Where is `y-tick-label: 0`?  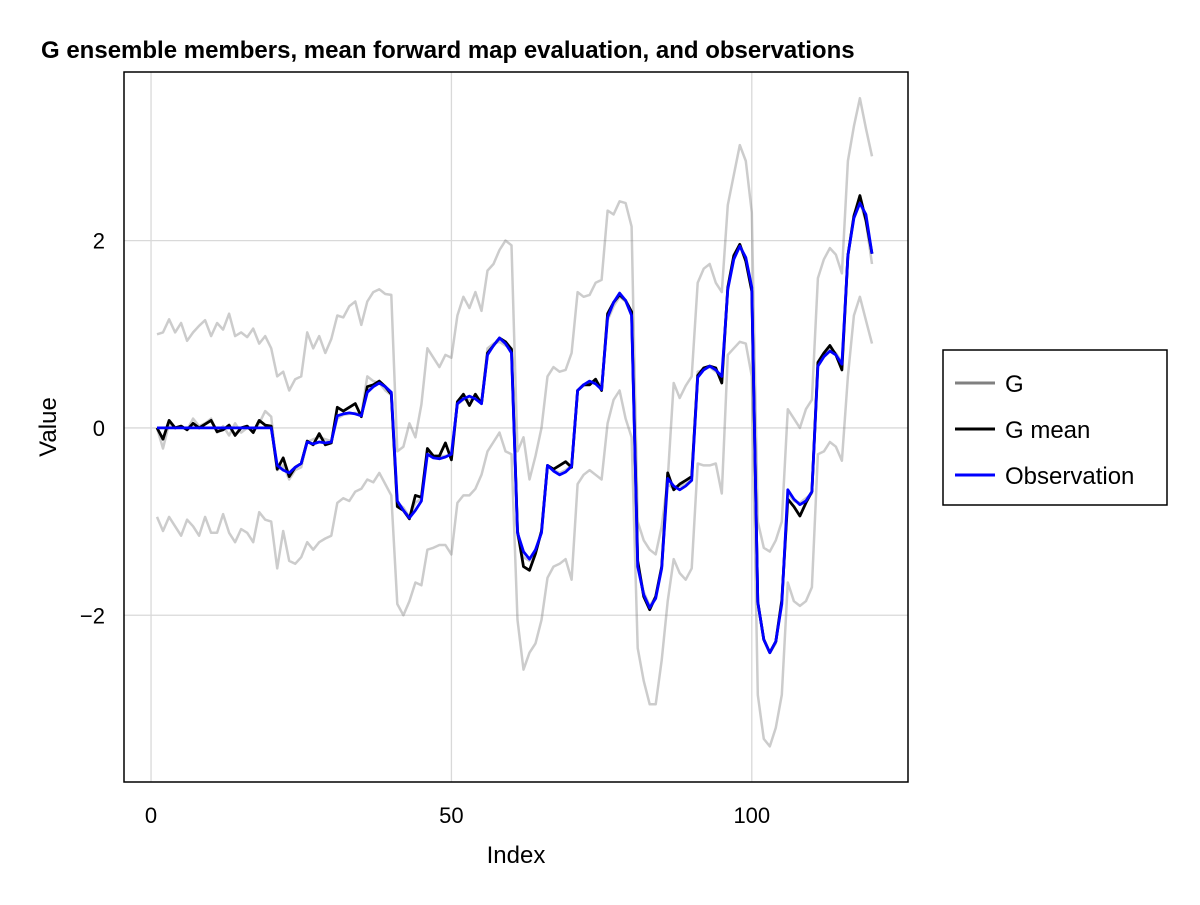 y-tick-label: 0 is located at coordinates (99, 428).